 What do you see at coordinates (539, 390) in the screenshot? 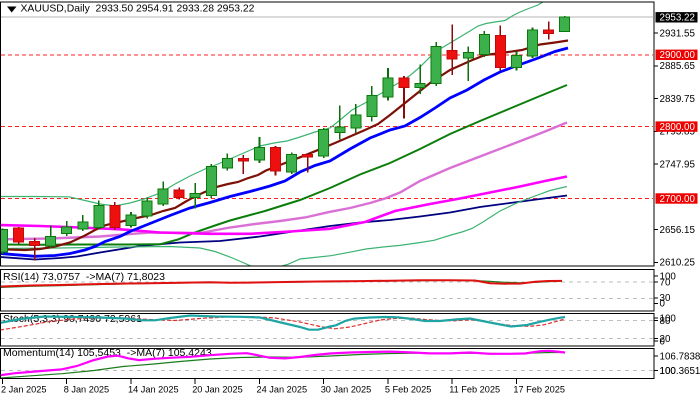
I see `svg-text: 17 Feb 2025` at bounding box center [539, 390].